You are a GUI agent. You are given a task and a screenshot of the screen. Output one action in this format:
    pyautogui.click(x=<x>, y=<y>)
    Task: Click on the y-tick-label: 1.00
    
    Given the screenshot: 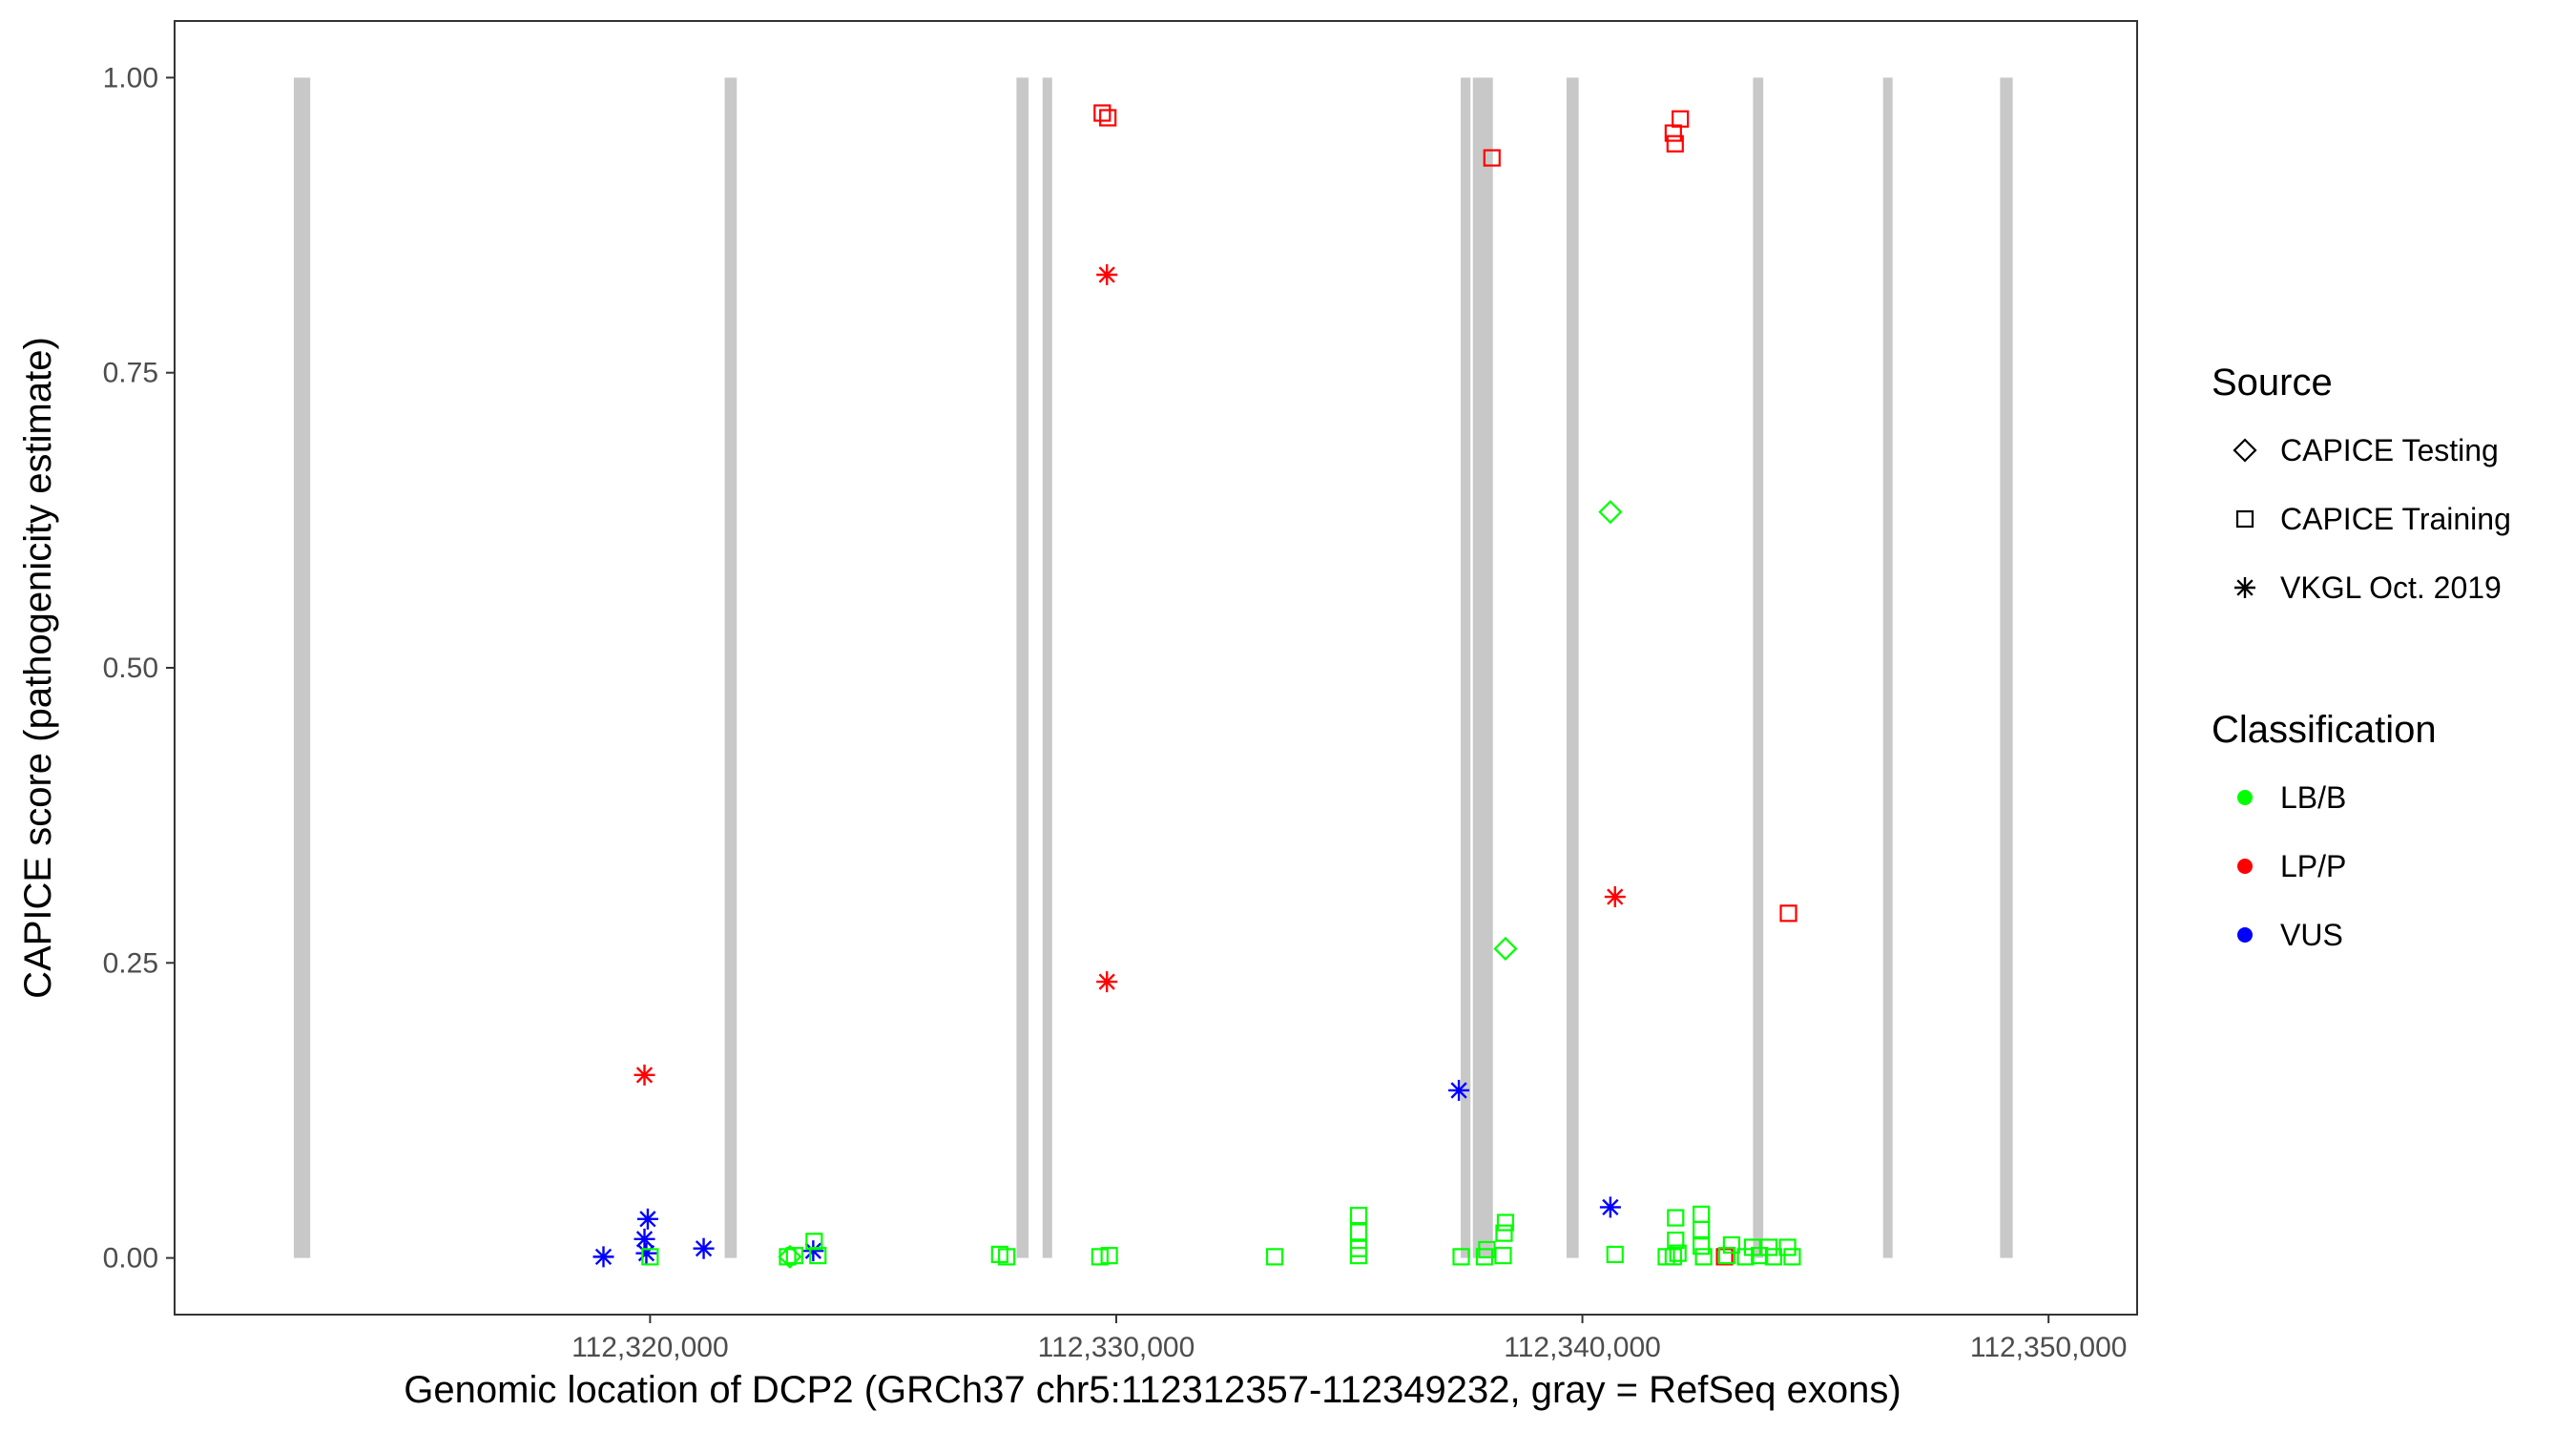 What is the action you would take?
    pyautogui.click(x=130, y=77)
    